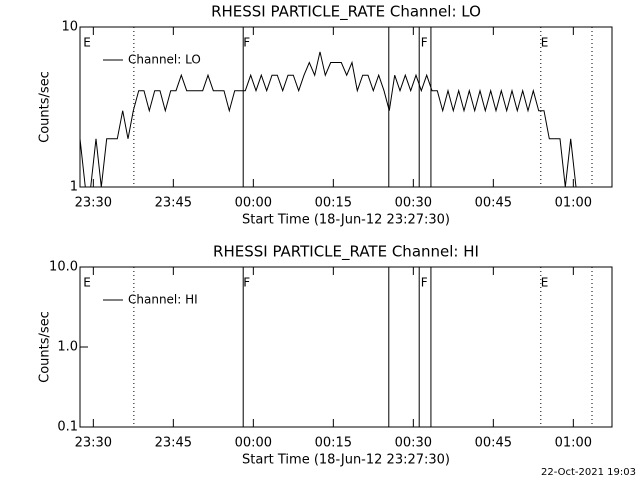 This screenshot has width=640, height=480. I want to click on chart-title: RHESSI PARTICLE_RATE Channel: HI, so click(346, 252).